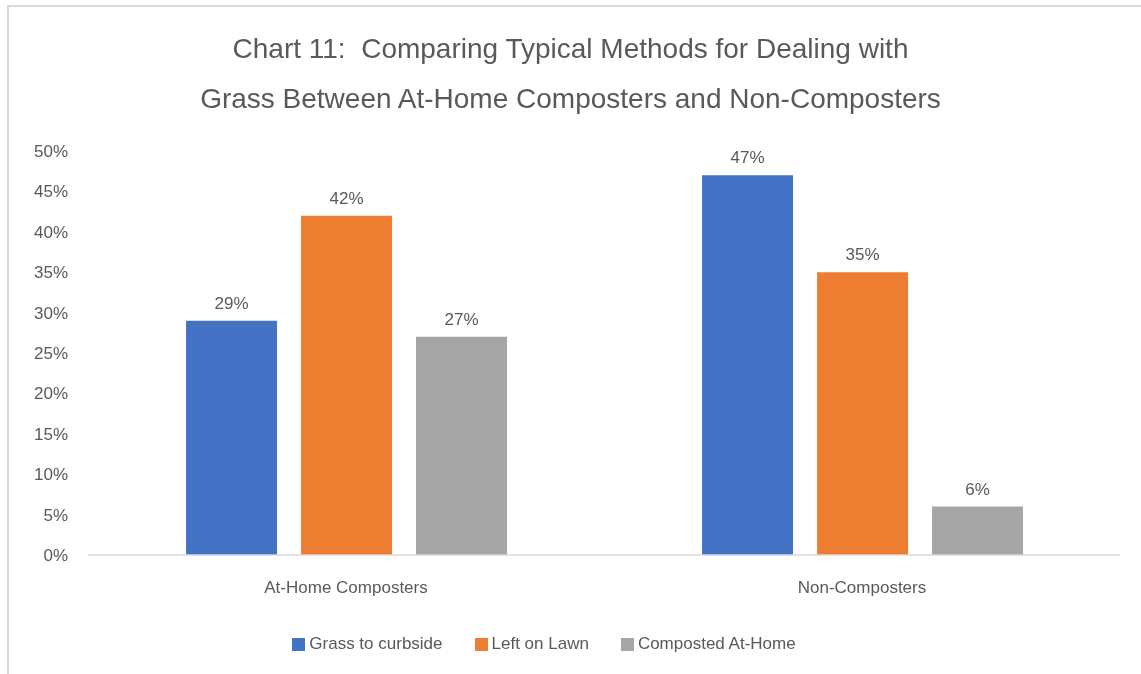 This screenshot has height=674, width=1141. Describe the element at coordinates (50, 152) in the screenshot. I see `y-tick-label: 50%` at that location.